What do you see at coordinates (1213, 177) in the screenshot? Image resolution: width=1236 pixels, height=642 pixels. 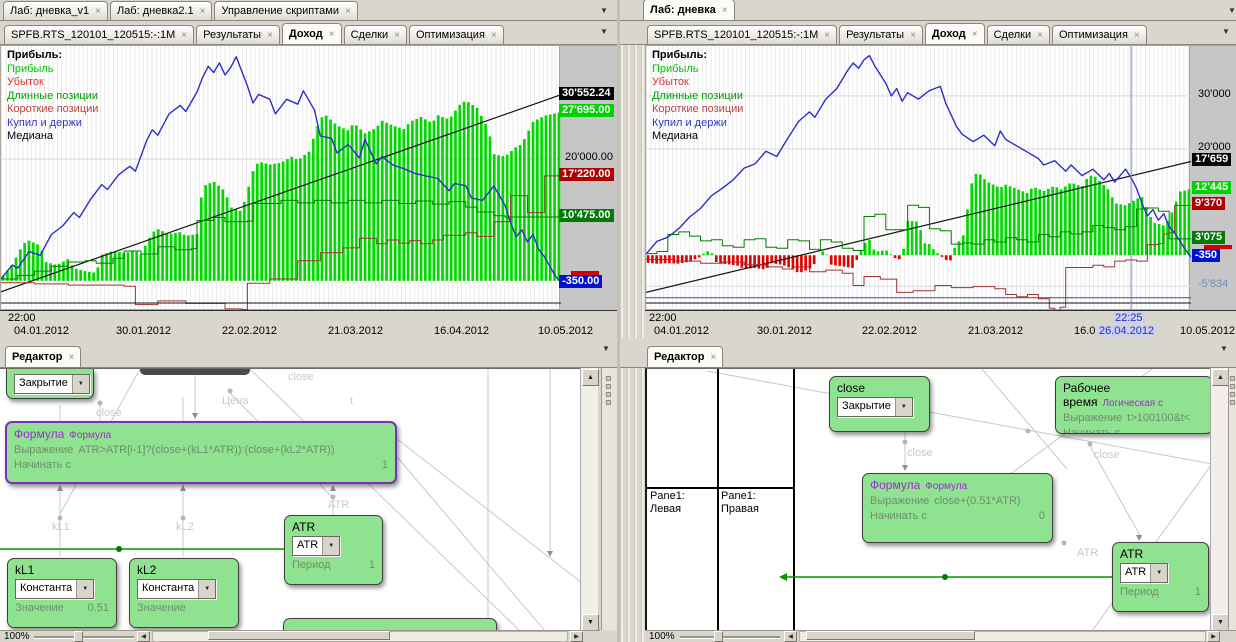 I see `price-gutter` at bounding box center [1213, 177].